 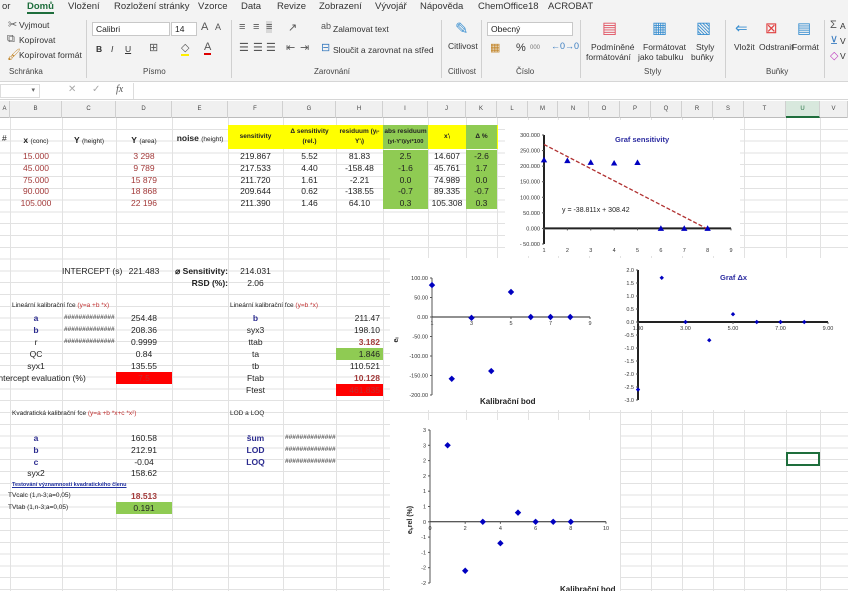 I want to click on accounting-icon: ▦, so click(x=495, y=48).